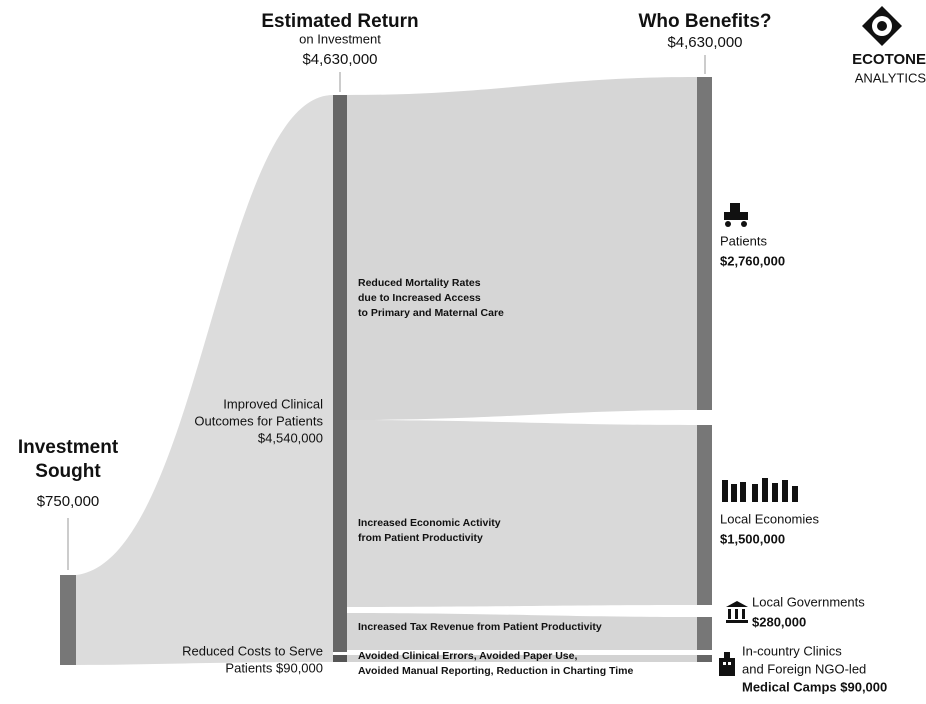  What do you see at coordinates (340, 38) in the screenshot?
I see `header-subtitle: on Investment` at bounding box center [340, 38].